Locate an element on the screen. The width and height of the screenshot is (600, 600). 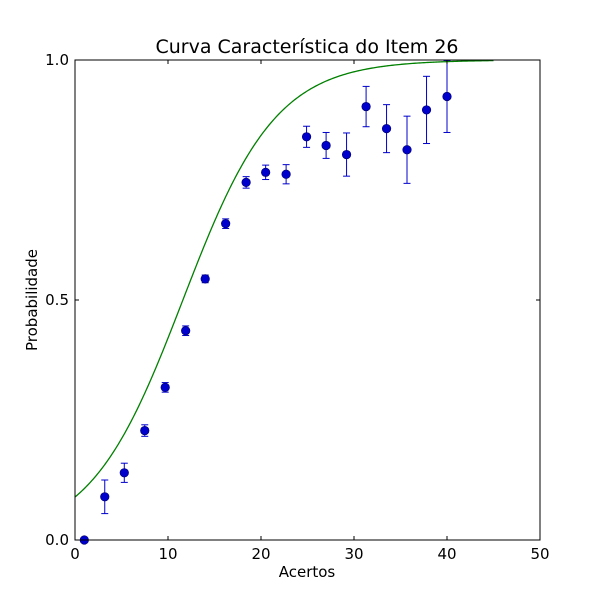
x-tick-label: 20 is located at coordinates (260, 554).